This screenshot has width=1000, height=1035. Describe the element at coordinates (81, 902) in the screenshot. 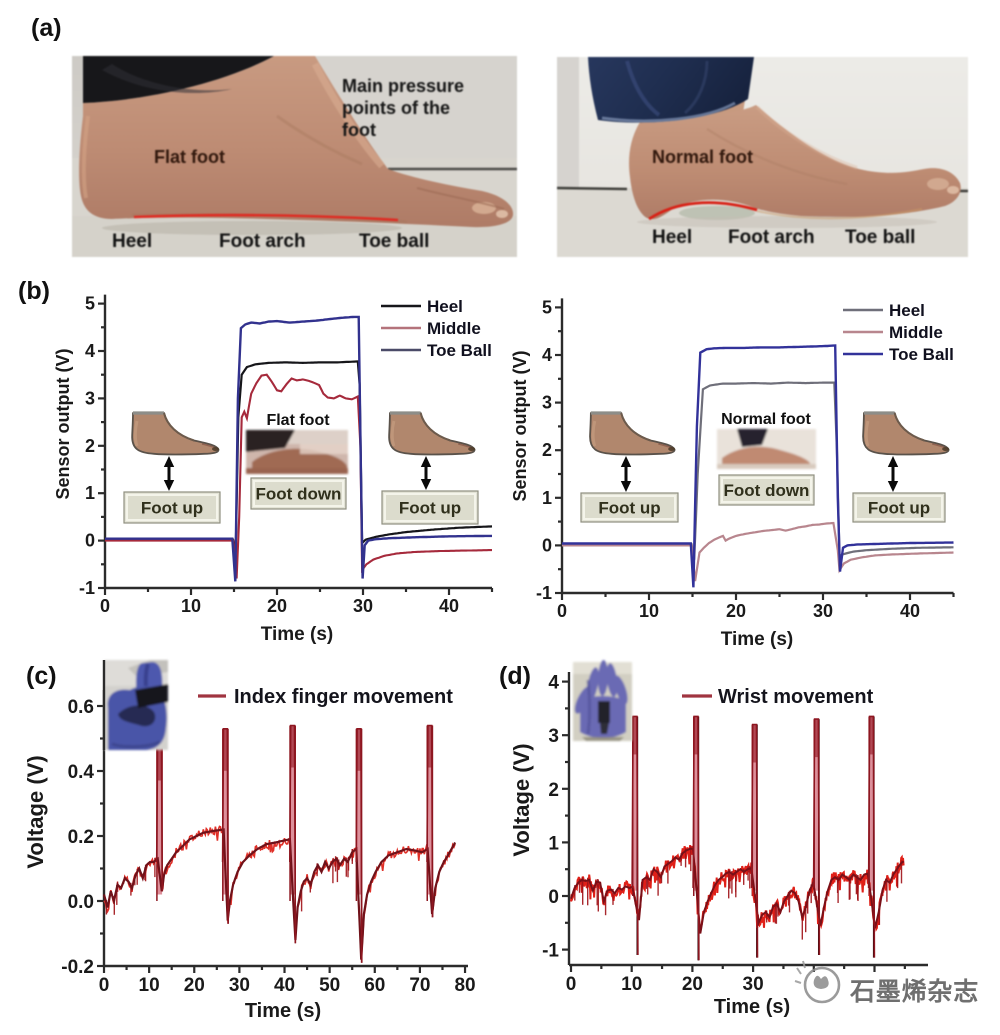

I see `svg-text: 0.0` at that location.